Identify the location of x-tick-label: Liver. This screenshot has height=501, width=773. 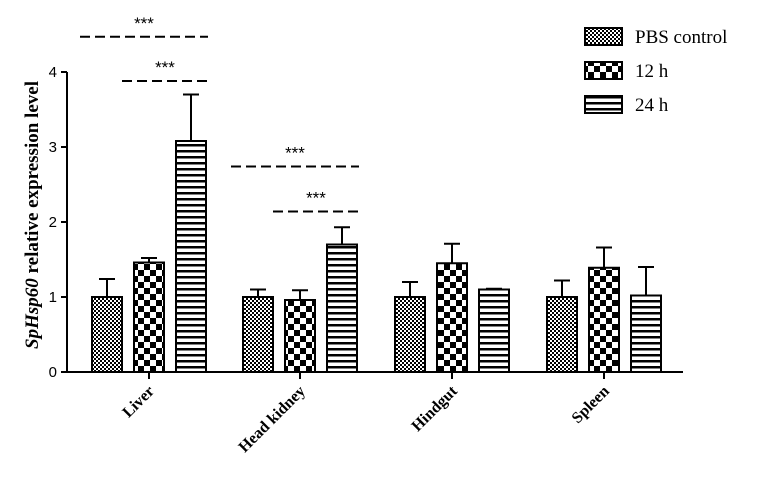
(138, 402).